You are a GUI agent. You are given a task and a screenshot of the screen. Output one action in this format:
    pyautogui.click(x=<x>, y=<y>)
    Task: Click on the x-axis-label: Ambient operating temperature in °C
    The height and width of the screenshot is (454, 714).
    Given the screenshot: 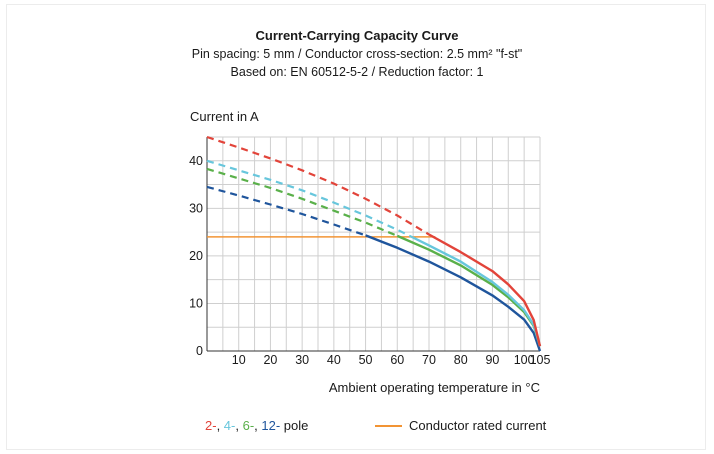 What is the action you would take?
    pyautogui.click(x=434, y=387)
    